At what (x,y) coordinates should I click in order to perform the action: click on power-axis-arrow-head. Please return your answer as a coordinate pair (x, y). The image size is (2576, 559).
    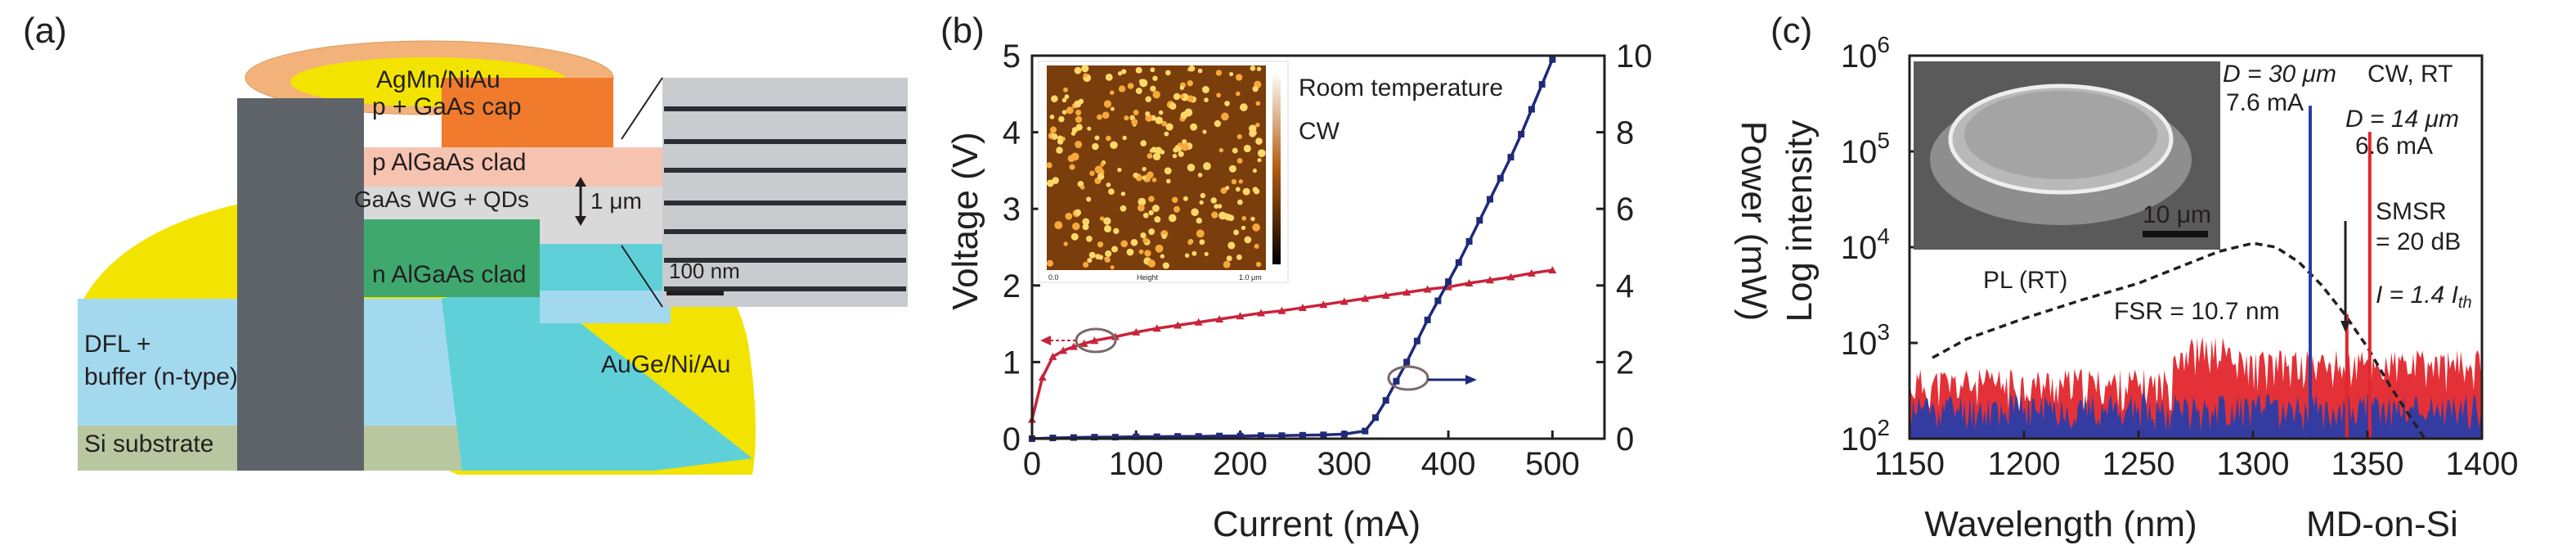
    Looking at the image, I should click on (1471, 380).